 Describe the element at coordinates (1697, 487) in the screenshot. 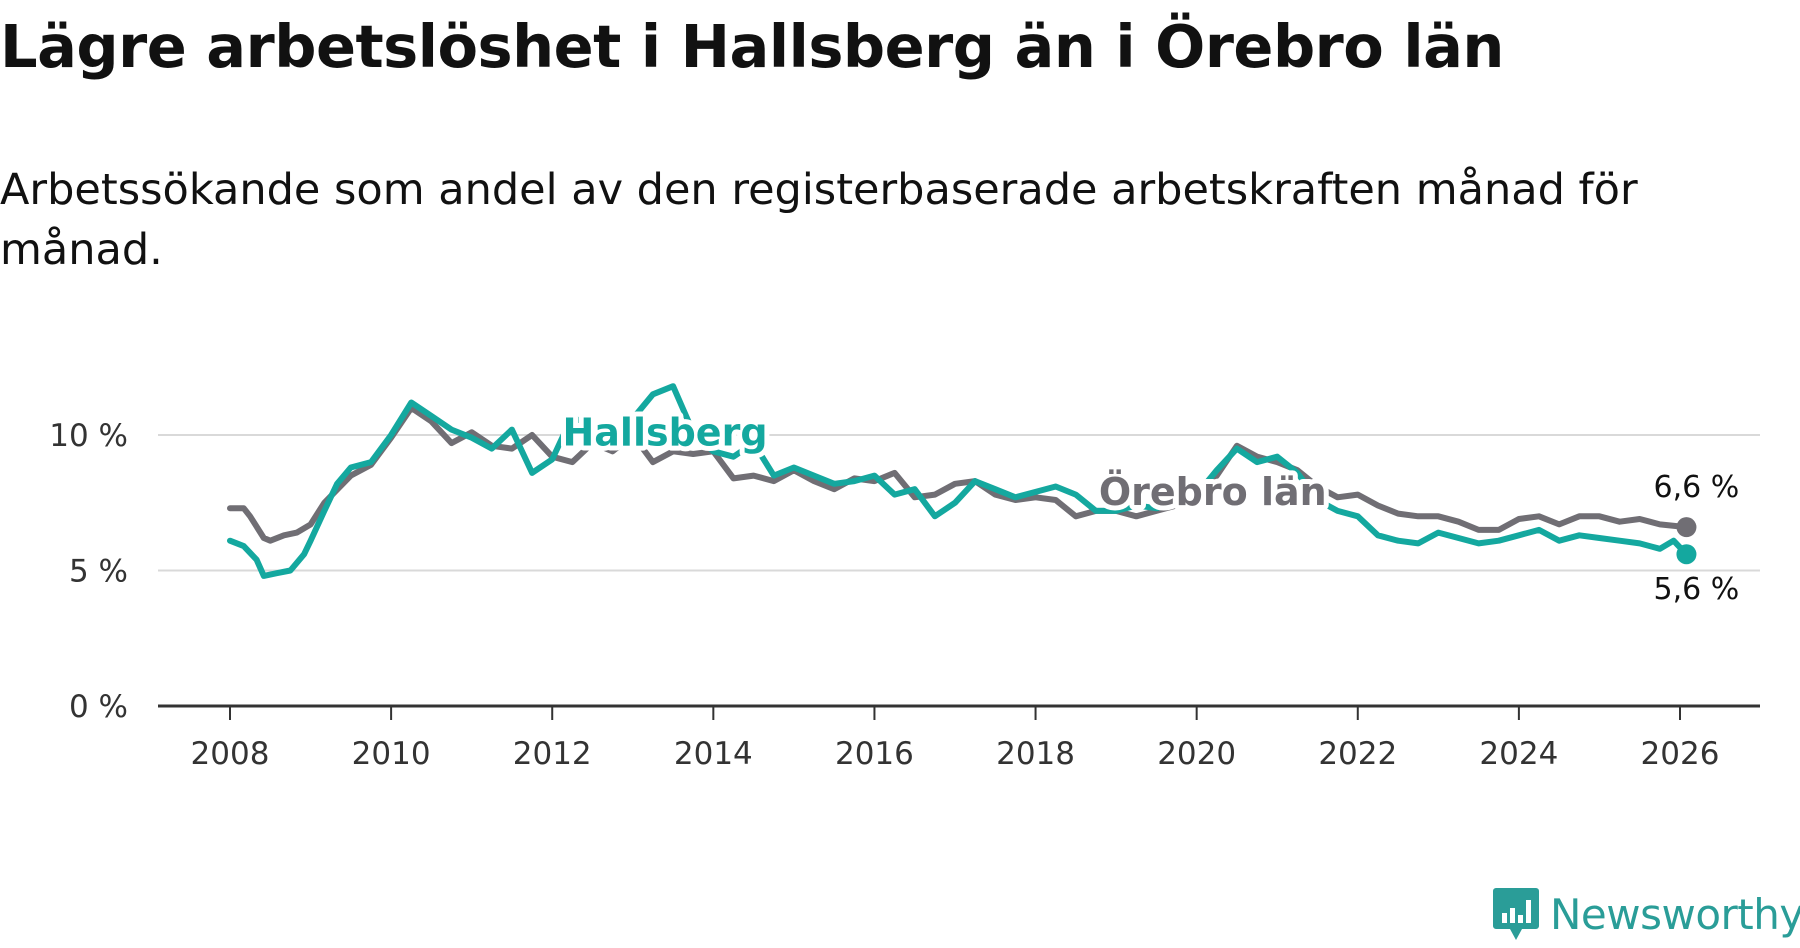

I see `end-value-label-orebro-lan: 6,6 %` at that location.